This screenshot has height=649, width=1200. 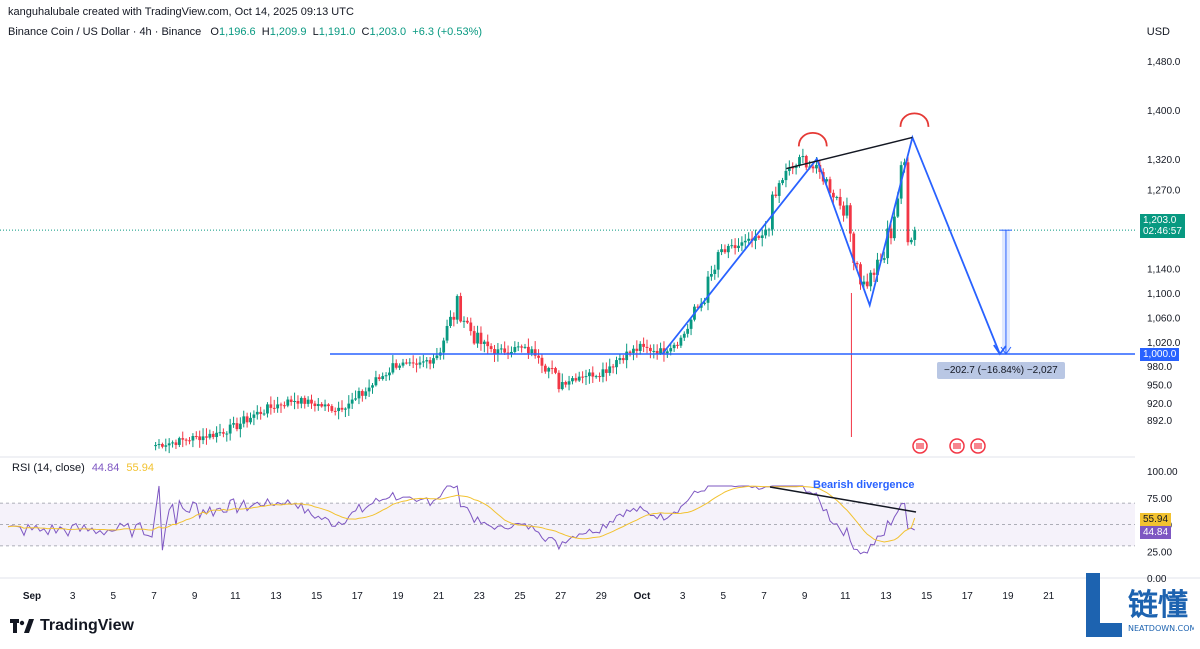 I want to click on x-tick-label: 5, so click(x=114, y=596).